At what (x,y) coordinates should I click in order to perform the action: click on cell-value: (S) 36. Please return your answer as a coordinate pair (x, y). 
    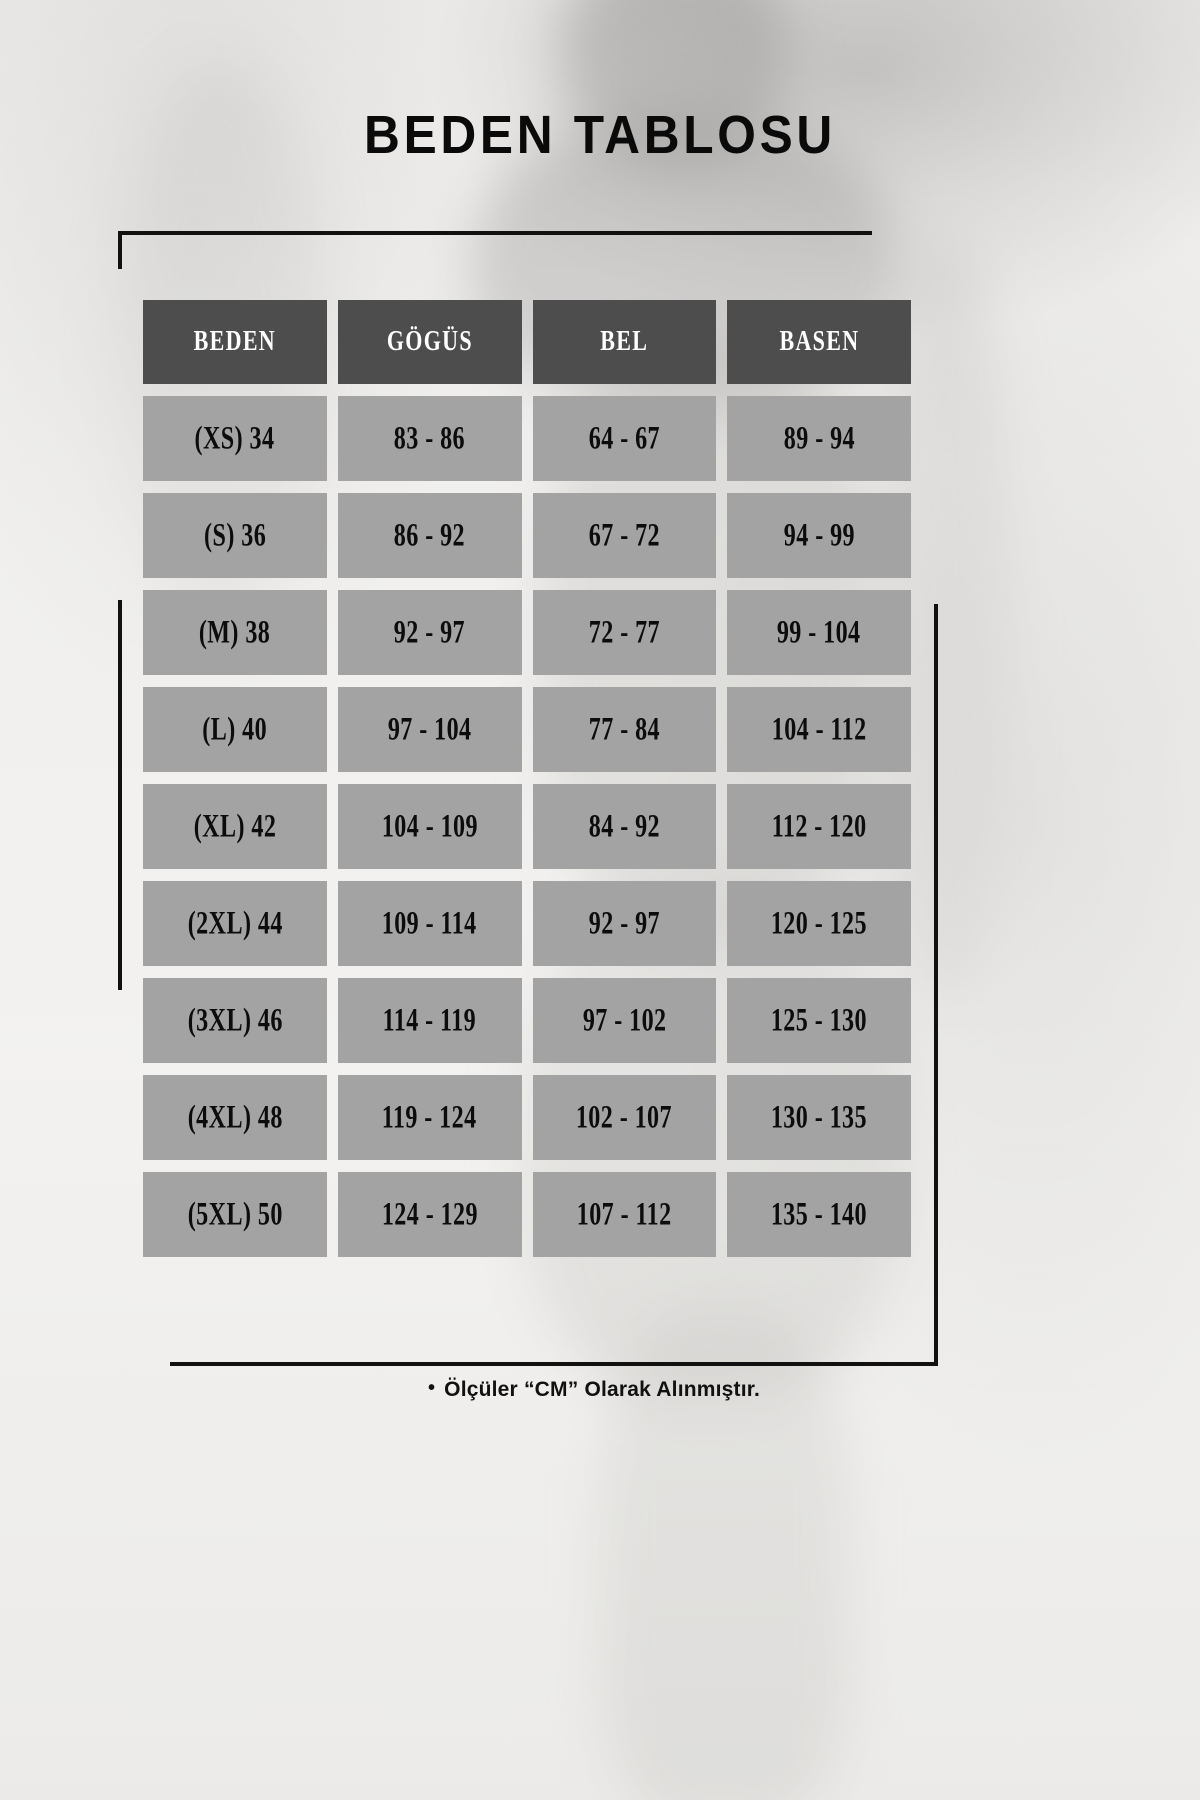
    Looking at the image, I should click on (234, 535).